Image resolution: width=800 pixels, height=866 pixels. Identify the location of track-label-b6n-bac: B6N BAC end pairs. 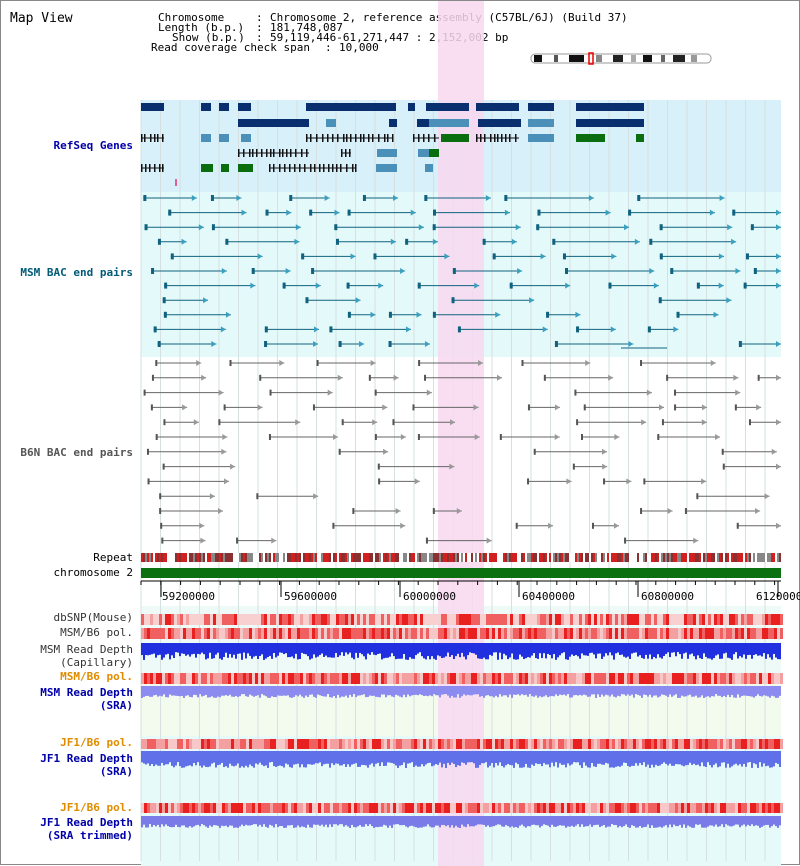
(76, 452).